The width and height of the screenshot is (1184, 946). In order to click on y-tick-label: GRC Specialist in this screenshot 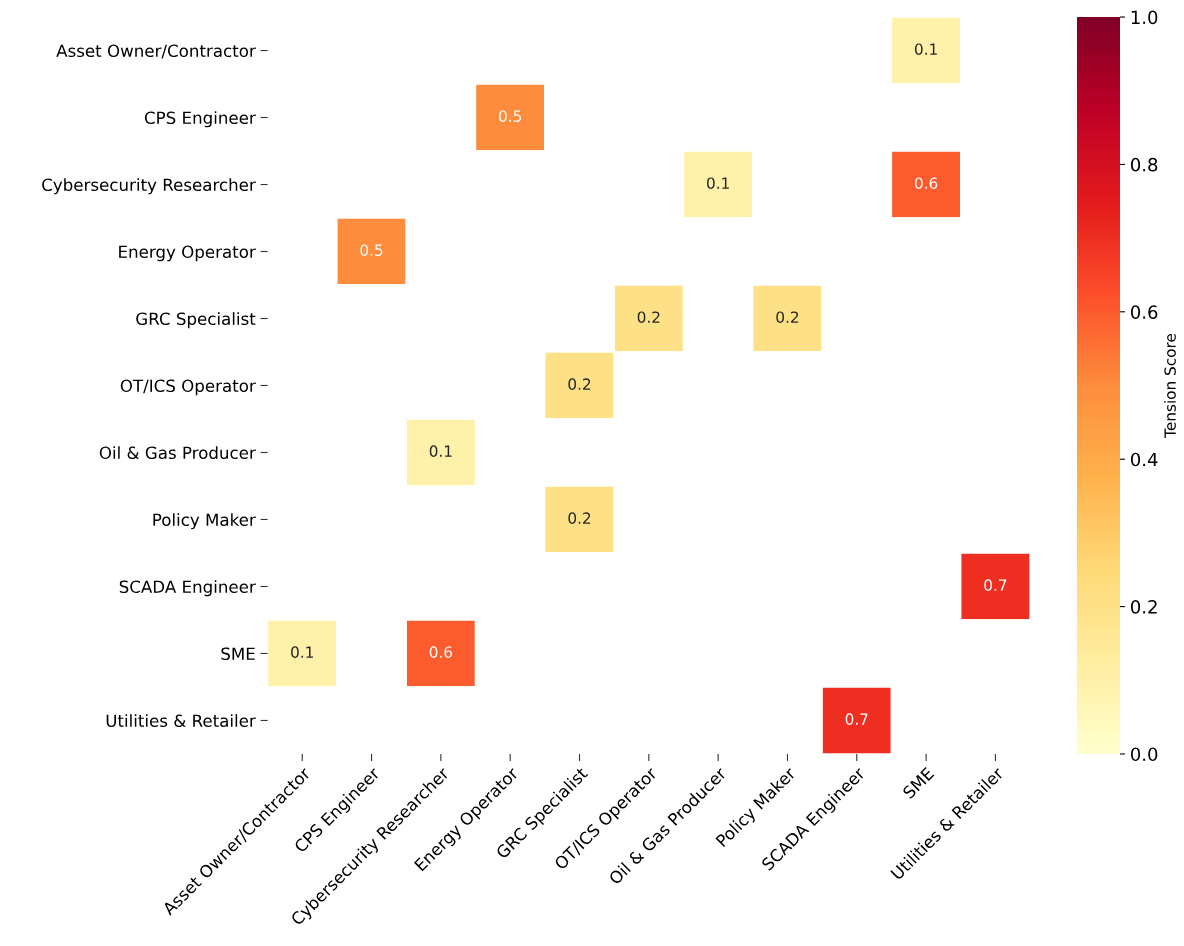, I will do `click(196, 320)`.